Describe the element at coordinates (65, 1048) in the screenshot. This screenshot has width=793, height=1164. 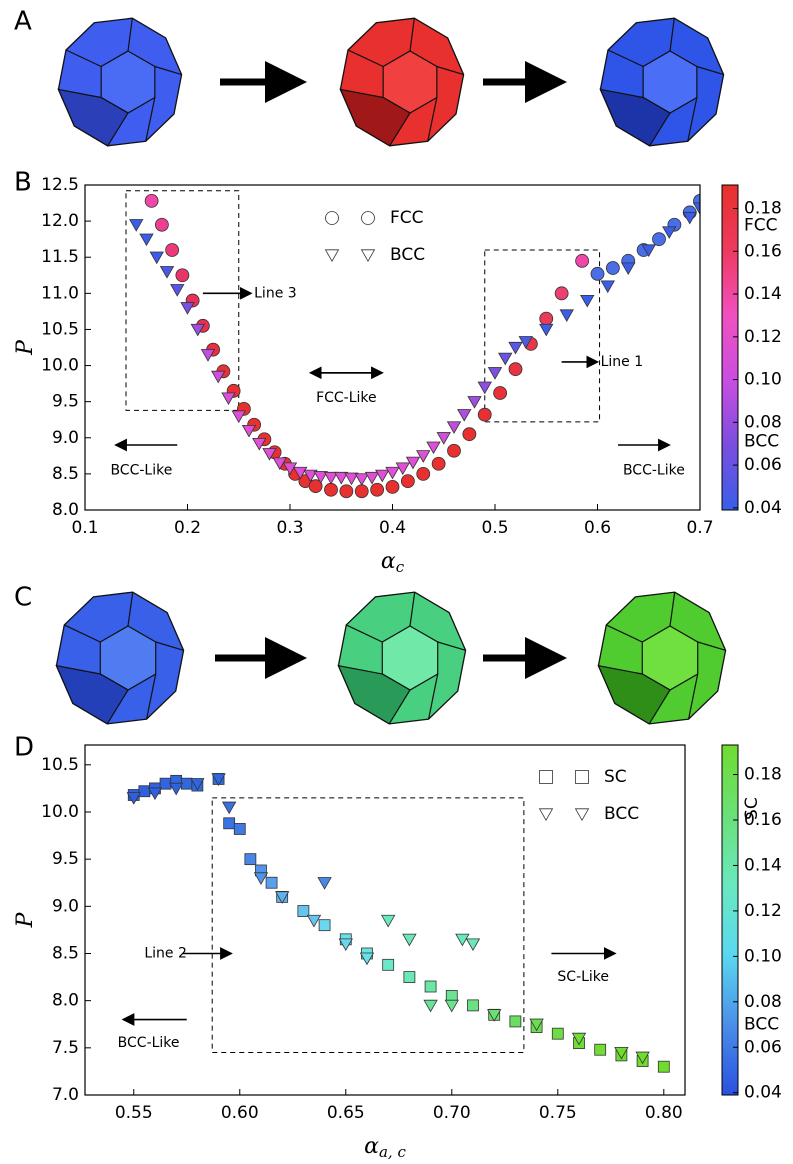
I see `y-tick-label: 7.5` at that location.